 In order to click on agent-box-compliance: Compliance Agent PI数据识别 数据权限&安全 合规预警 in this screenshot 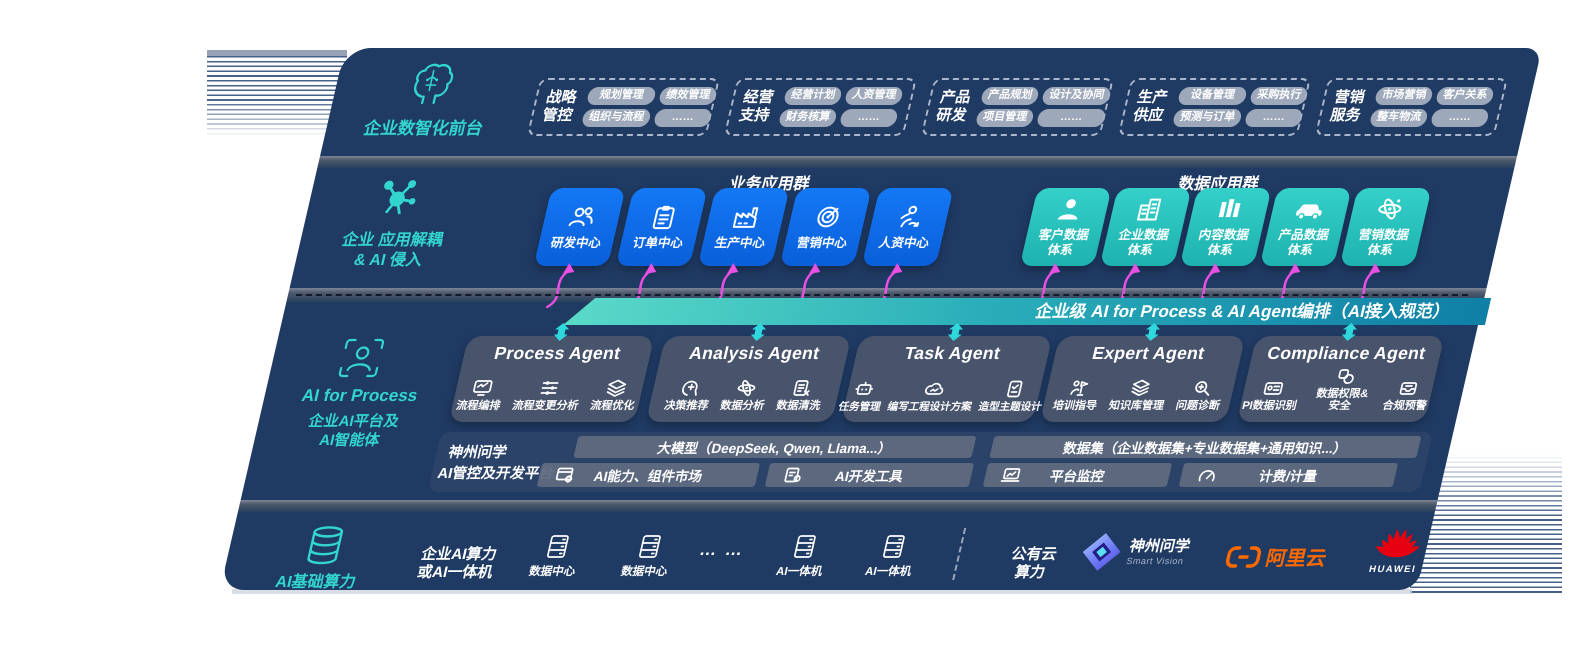, I will do `click(1340, 379)`.